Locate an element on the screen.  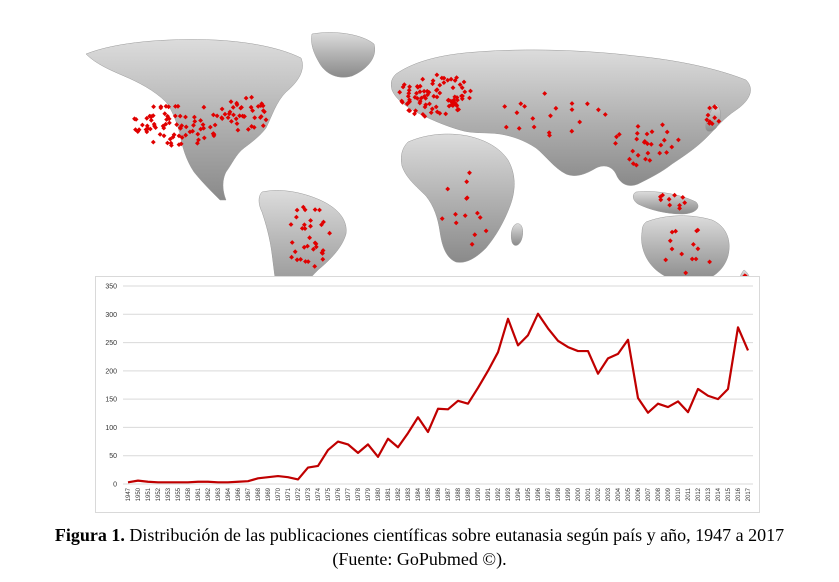
y-tick-label: 200 is located at coordinates (111, 371).